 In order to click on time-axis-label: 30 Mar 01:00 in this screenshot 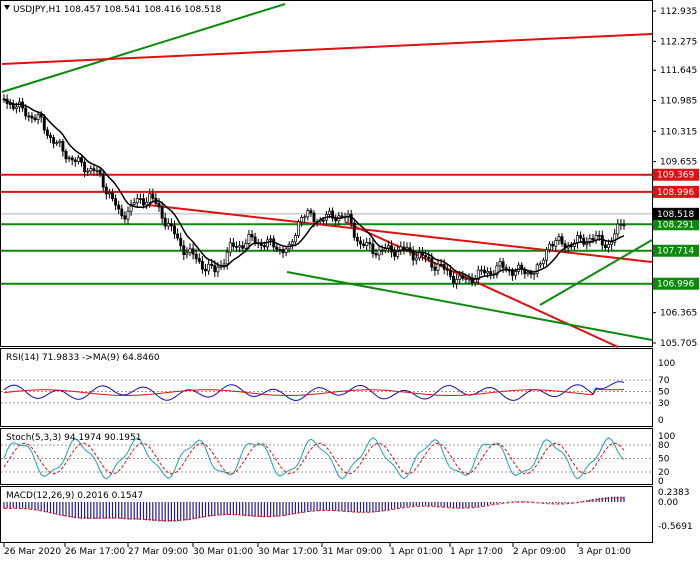, I will do `click(223, 552)`.